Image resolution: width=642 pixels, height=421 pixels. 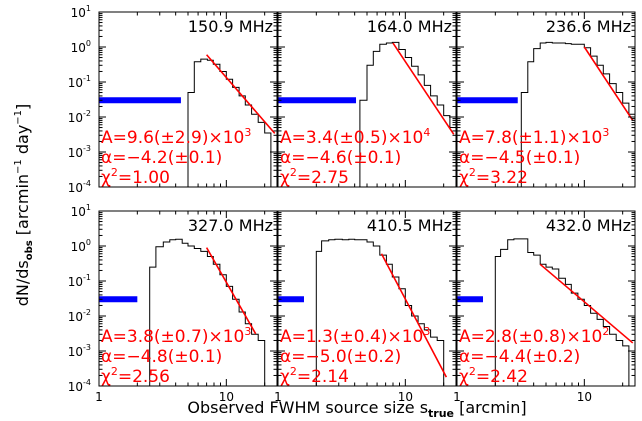 What do you see at coordinates (588, 26) in the screenshot?
I see `panel-frequency-label: 236.6 MHz` at bounding box center [588, 26].